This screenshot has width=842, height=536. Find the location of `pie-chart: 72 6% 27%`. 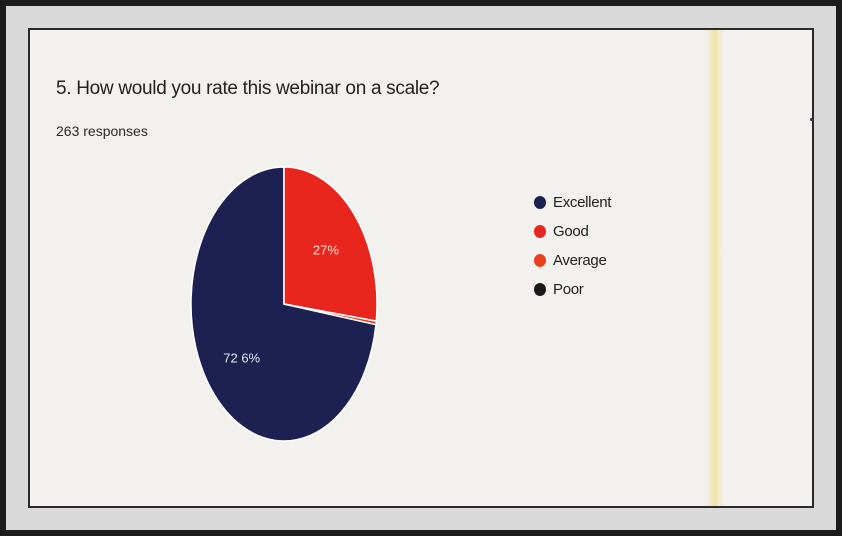

pie-chart: 72 6% 27% is located at coordinates (284, 304).